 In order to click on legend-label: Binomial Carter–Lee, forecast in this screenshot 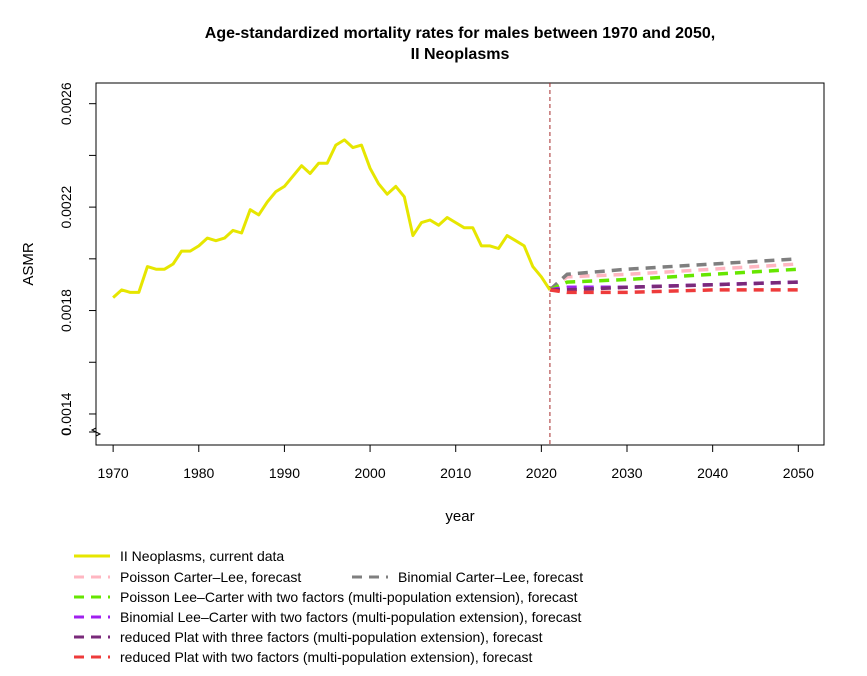, I will do `click(490, 577)`.